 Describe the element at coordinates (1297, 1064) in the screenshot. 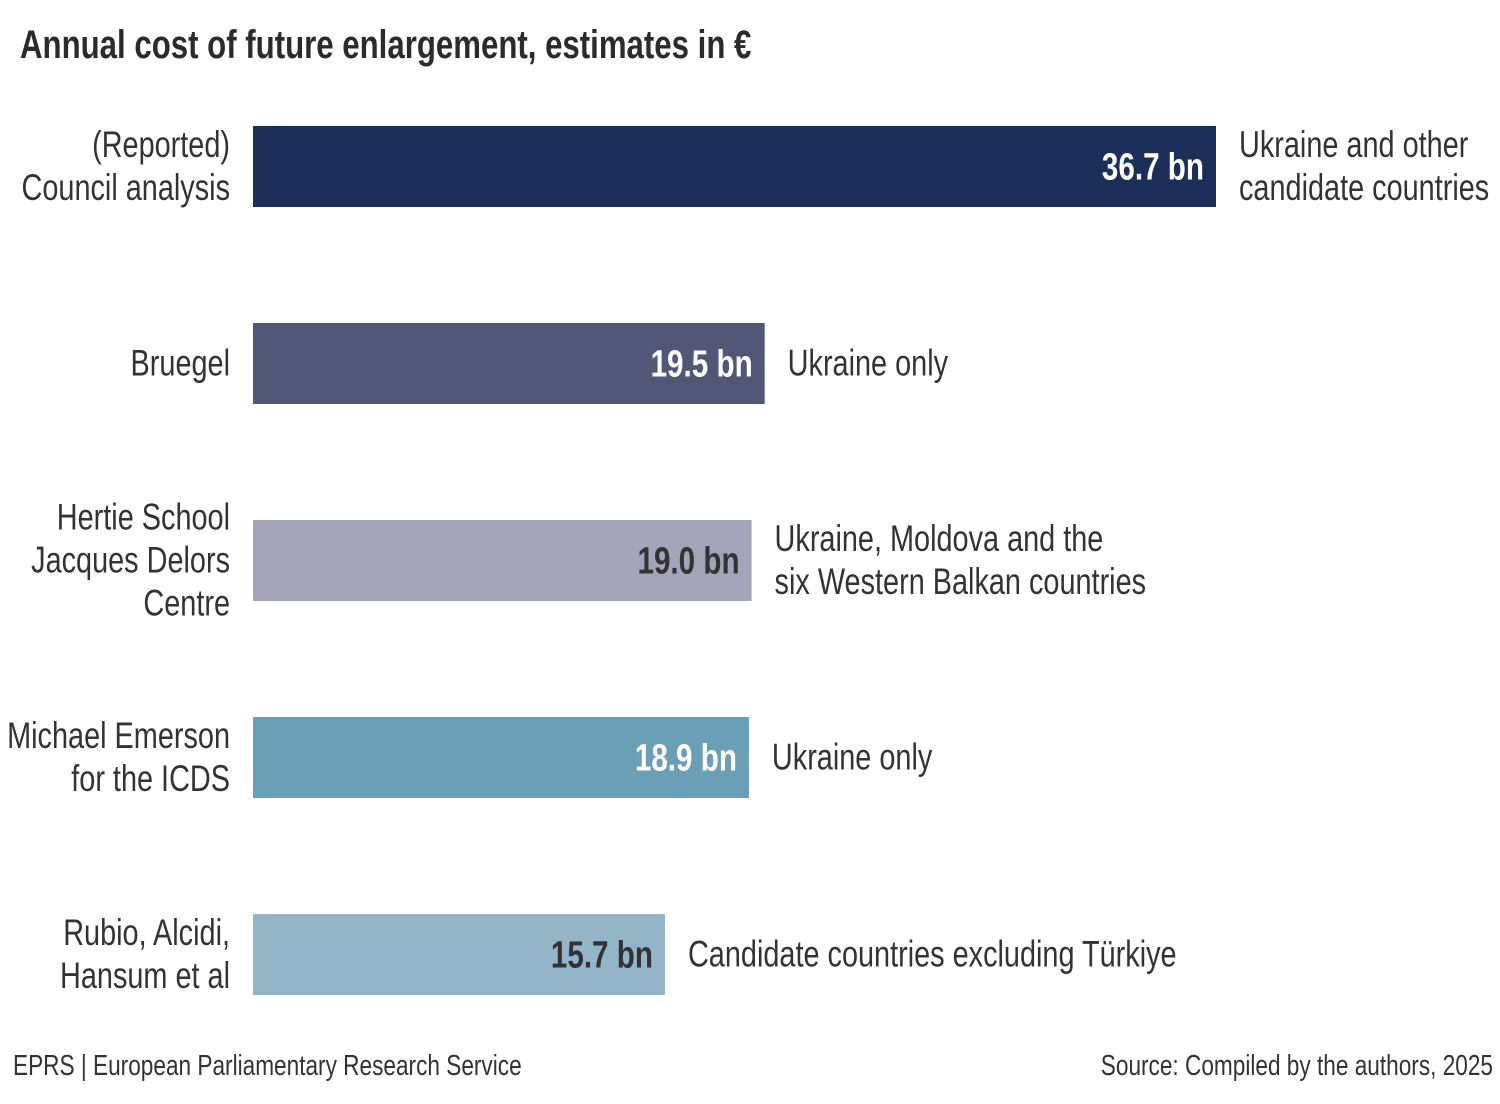

I see `footer-source: Source: Compiled by the authors, 2025` at that location.